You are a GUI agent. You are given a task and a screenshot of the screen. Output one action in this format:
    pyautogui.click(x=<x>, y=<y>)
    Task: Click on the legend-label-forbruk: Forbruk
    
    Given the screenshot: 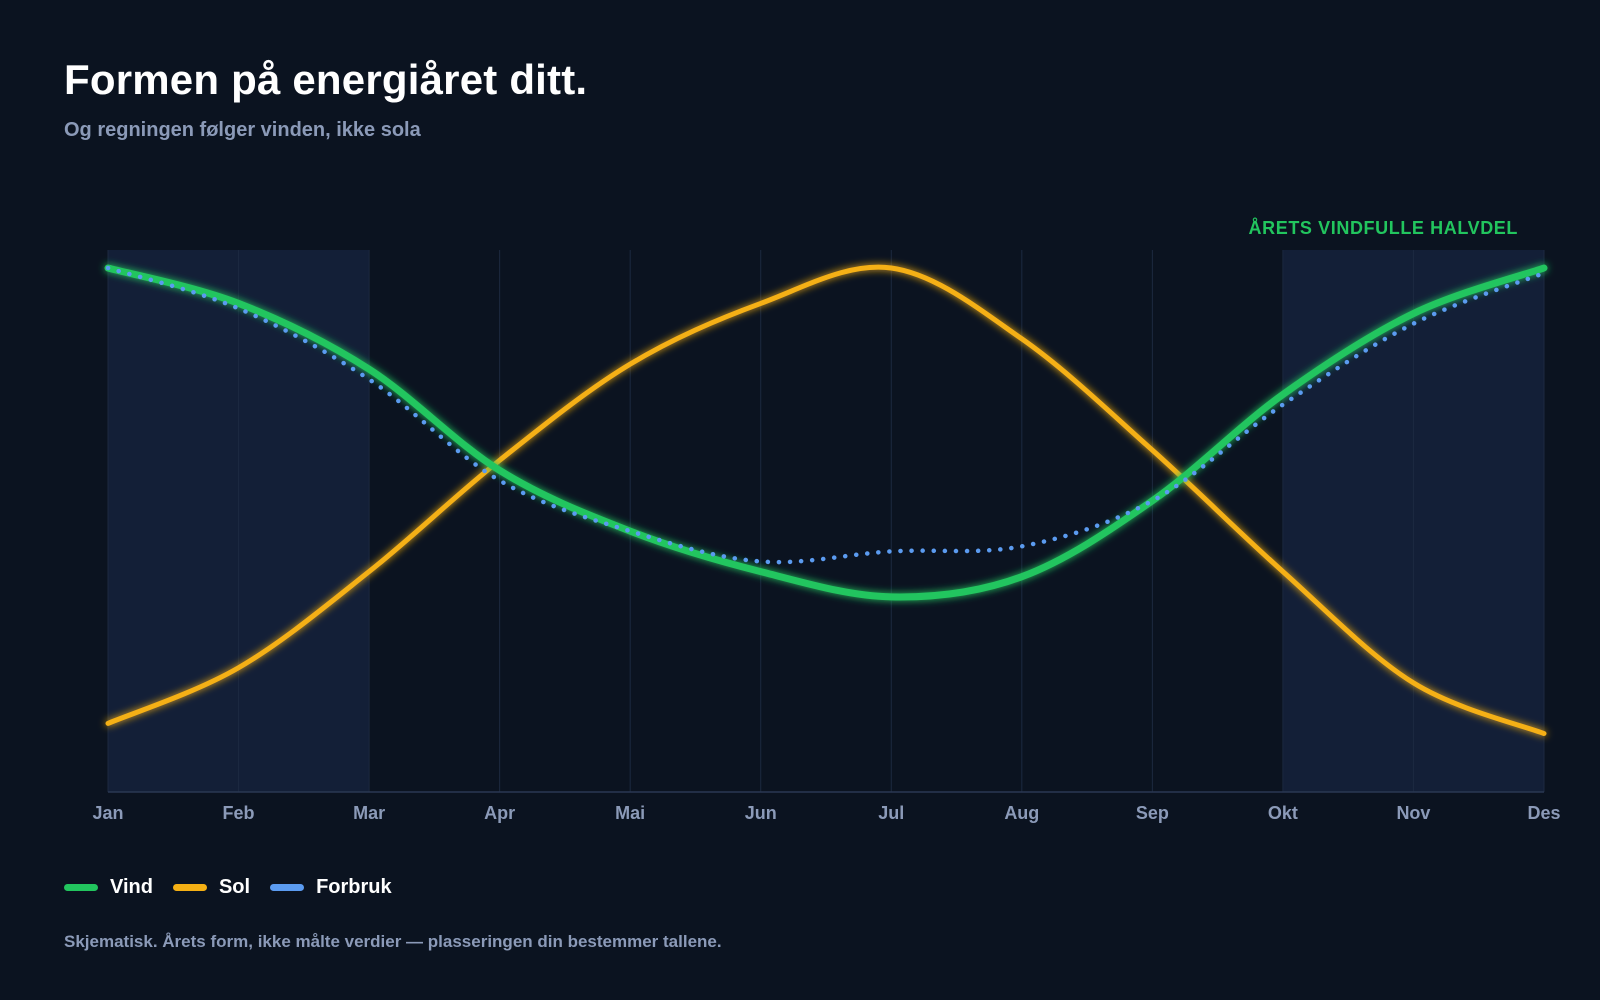 What is the action you would take?
    pyautogui.click(x=354, y=887)
    